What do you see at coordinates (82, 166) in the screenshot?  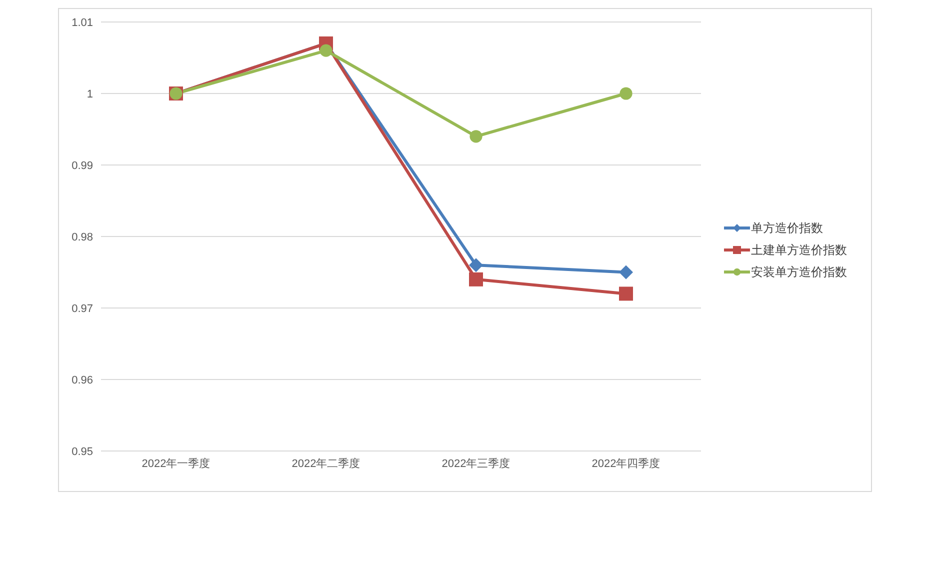 I see `y-tick-label: 0.99` at bounding box center [82, 166].